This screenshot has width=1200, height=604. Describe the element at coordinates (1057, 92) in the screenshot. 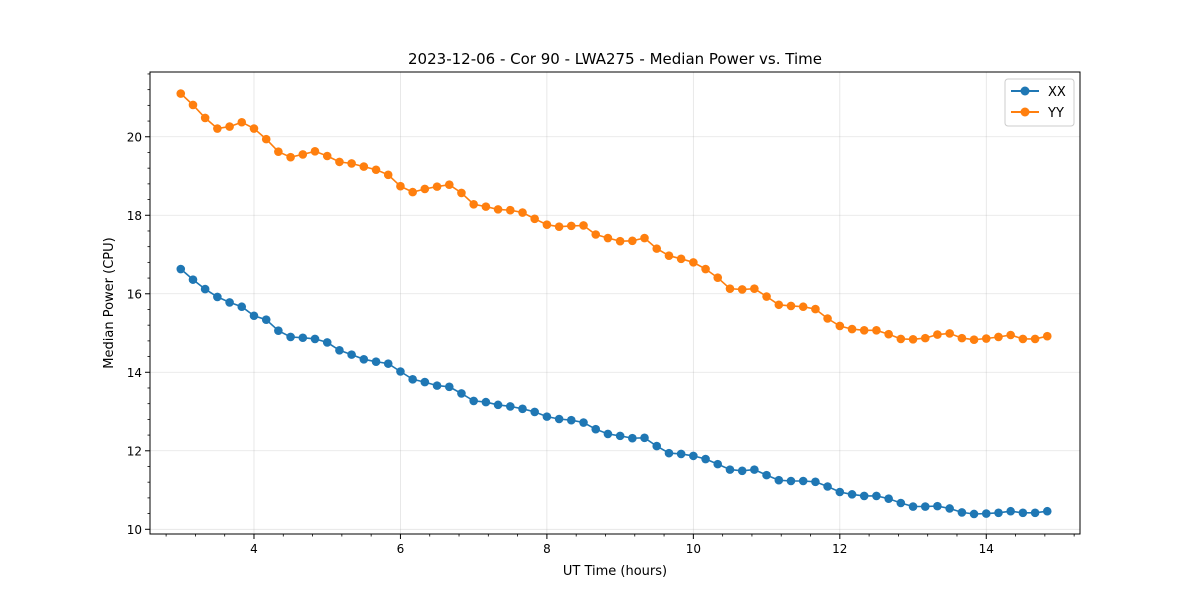

I see `legend-label-xx: XX` at that location.